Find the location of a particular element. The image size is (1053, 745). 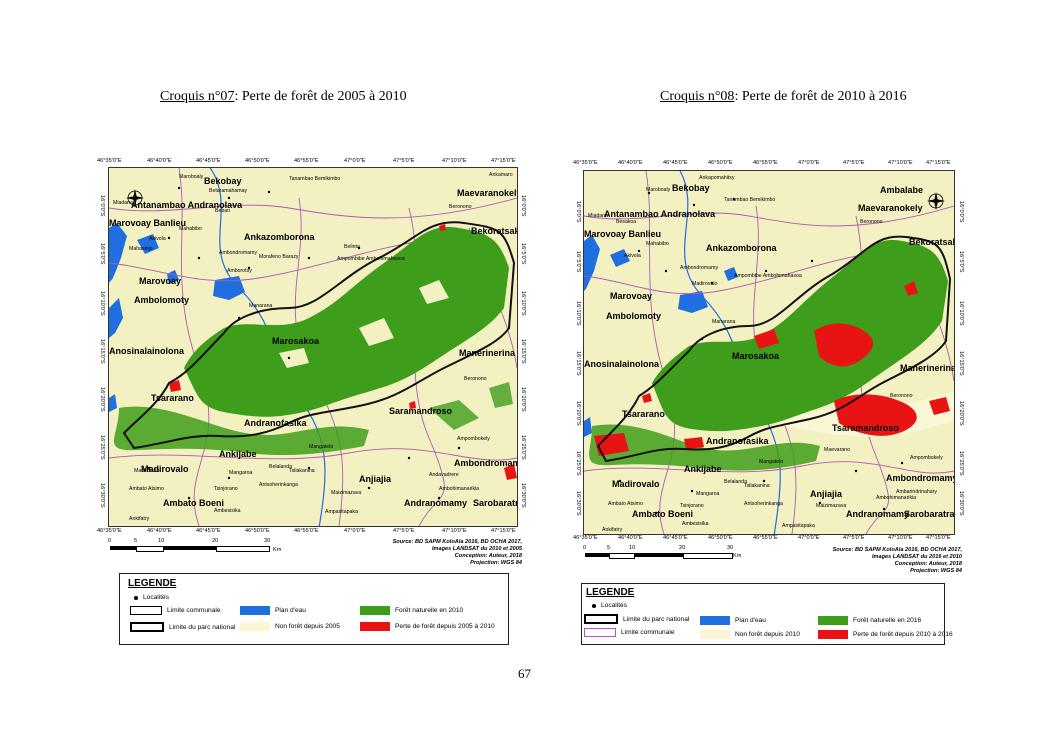

legend-label: Perte de forêt depuis 2010 à 2016 is located at coordinates (903, 634).